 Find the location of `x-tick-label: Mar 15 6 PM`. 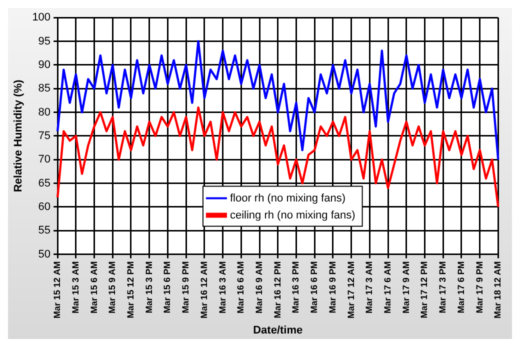

x-tick-label: Mar 15 6 PM is located at coordinates (167, 287).